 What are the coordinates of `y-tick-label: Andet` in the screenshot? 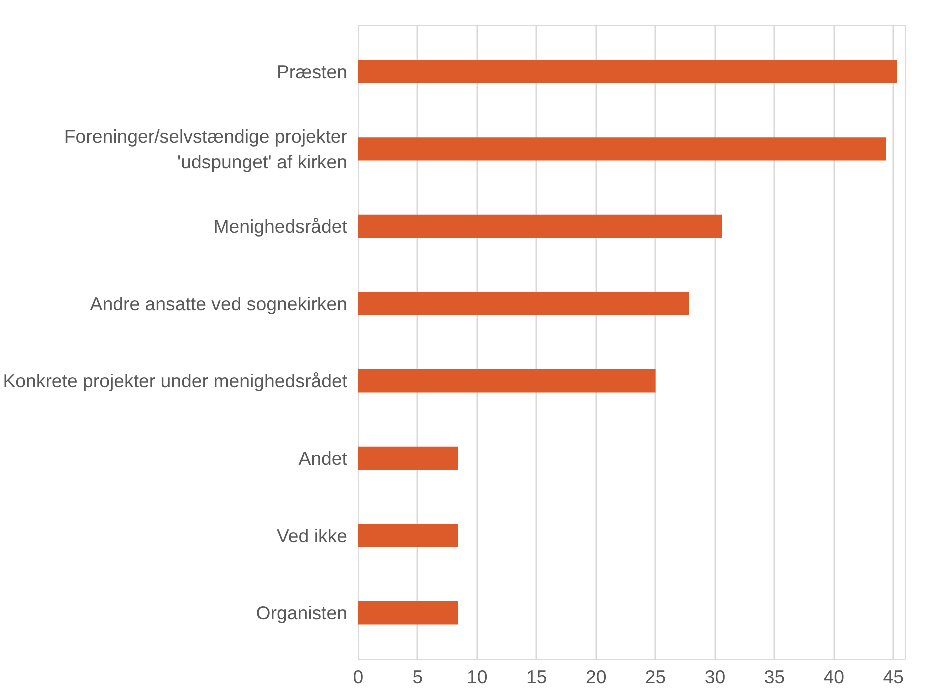 It's located at (323, 458).